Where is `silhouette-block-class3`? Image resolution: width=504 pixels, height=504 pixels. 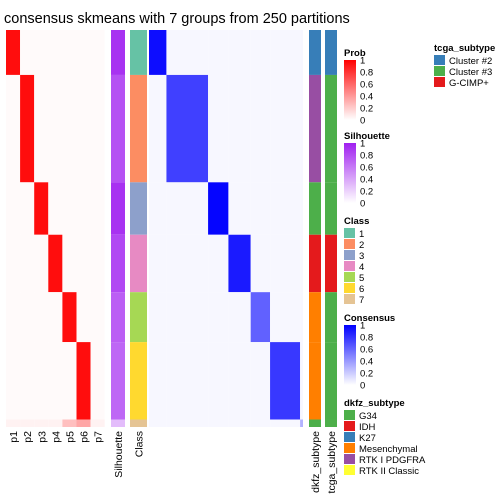
silhouette-block-class3 is located at coordinates (118, 208).